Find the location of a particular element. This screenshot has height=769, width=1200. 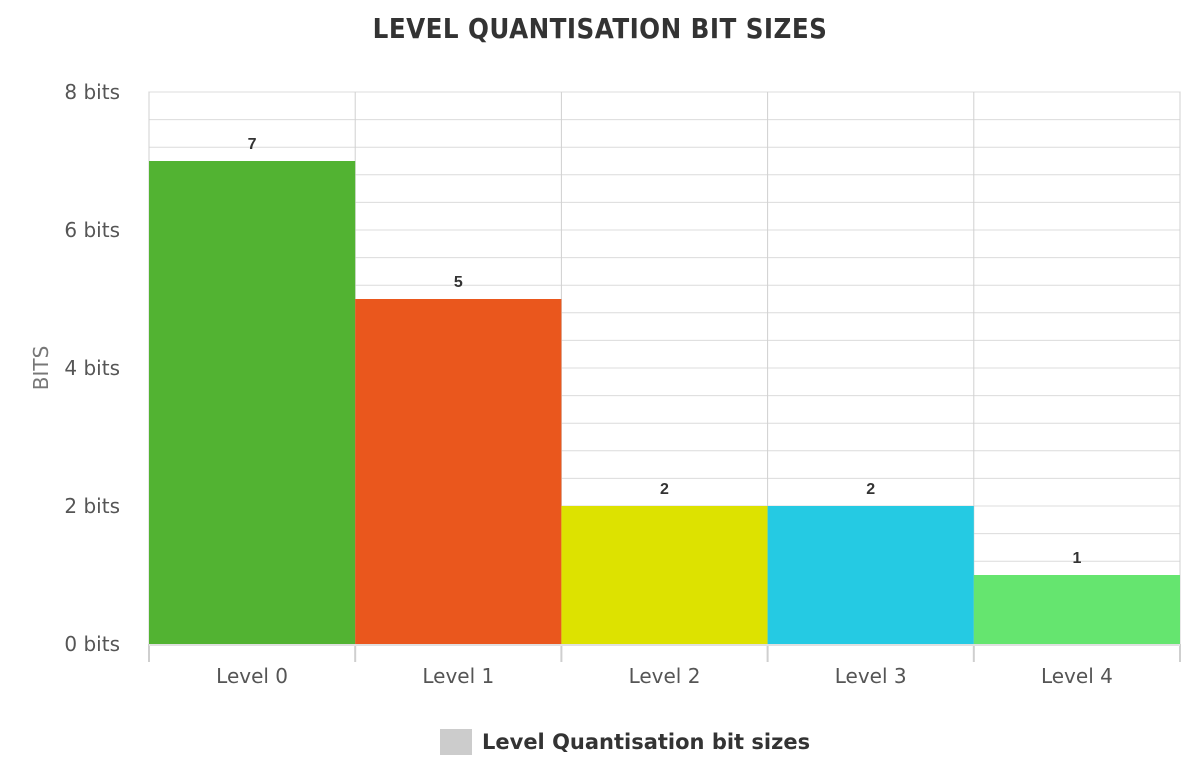

x-axis-ticks: Level 0 Level 1 Level 2 Level 3 Level 4 is located at coordinates (664, 666).